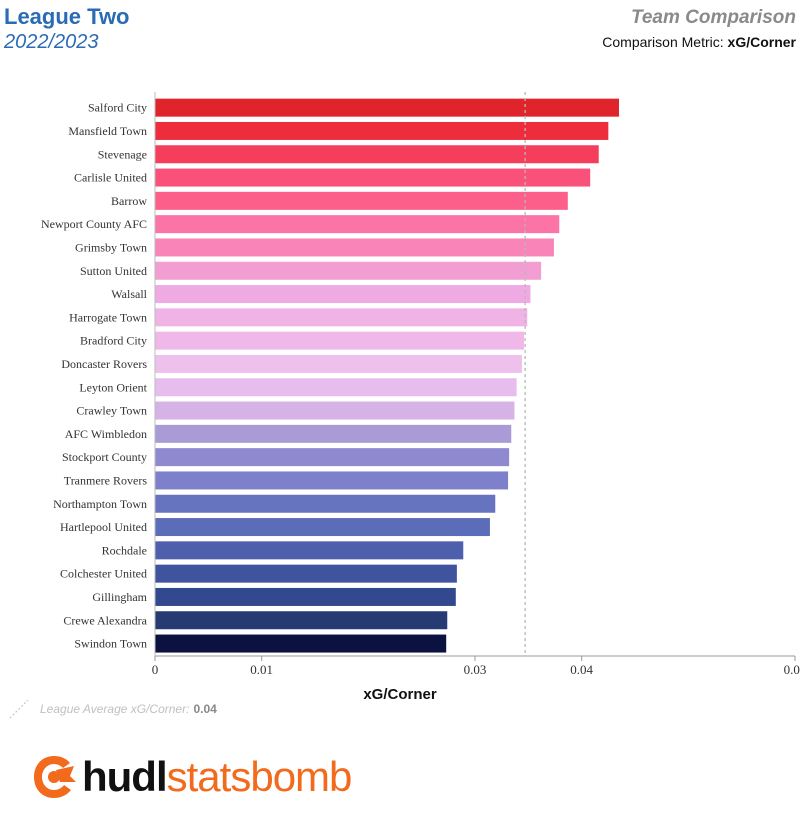 This screenshot has height=820, width=800. Describe the element at coordinates (113, 387) in the screenshot. I see `category-label: Leyton Orient` at that location.